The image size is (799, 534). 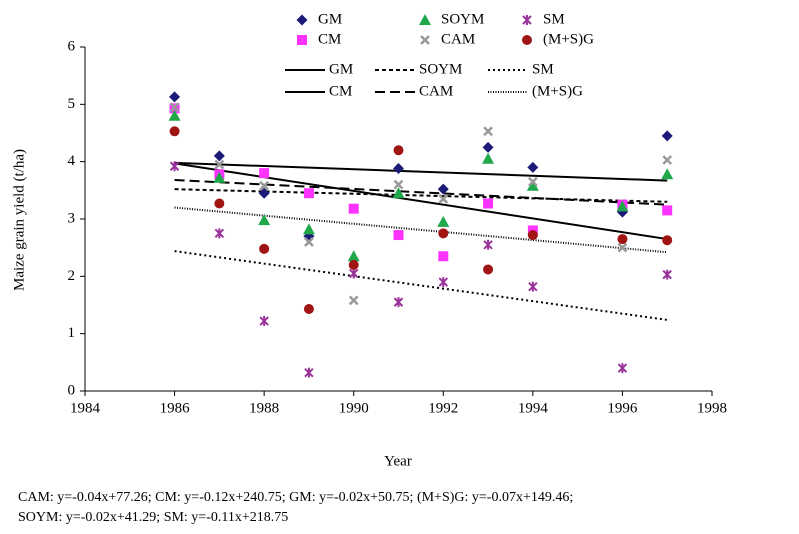 What do you see at coordinates (72, 390) in the screenshot?
I see `y-tick-label: 0` at bounding box center [72, 390].